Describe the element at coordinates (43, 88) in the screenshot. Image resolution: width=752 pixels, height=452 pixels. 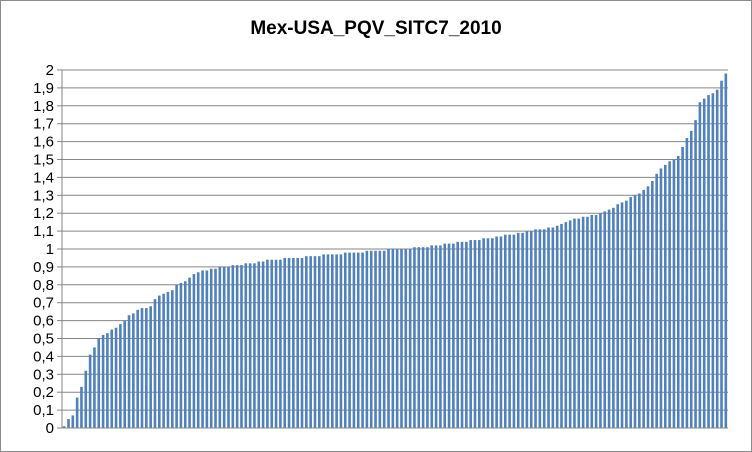
I see `y-tick-label: 1,9` at that location.